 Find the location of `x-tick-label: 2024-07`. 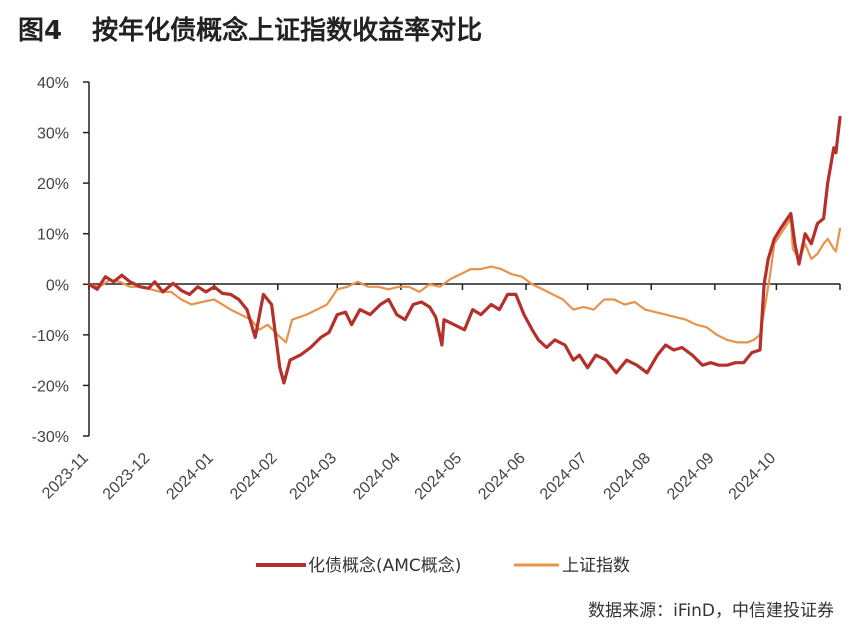

x-tick-label: 2024-07 is located at coordinates (564, 477).